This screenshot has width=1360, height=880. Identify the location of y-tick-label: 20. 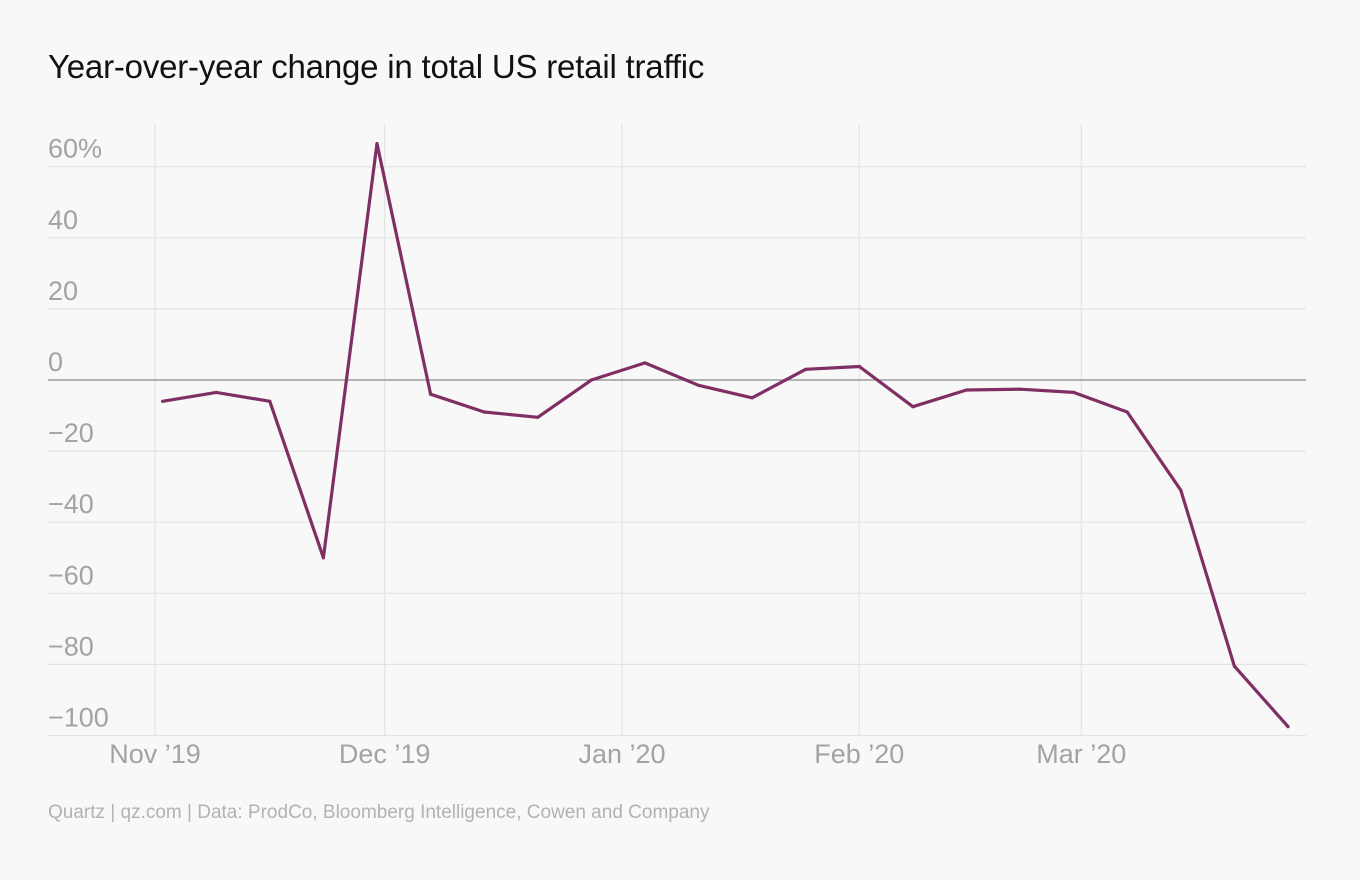
(63, 291).